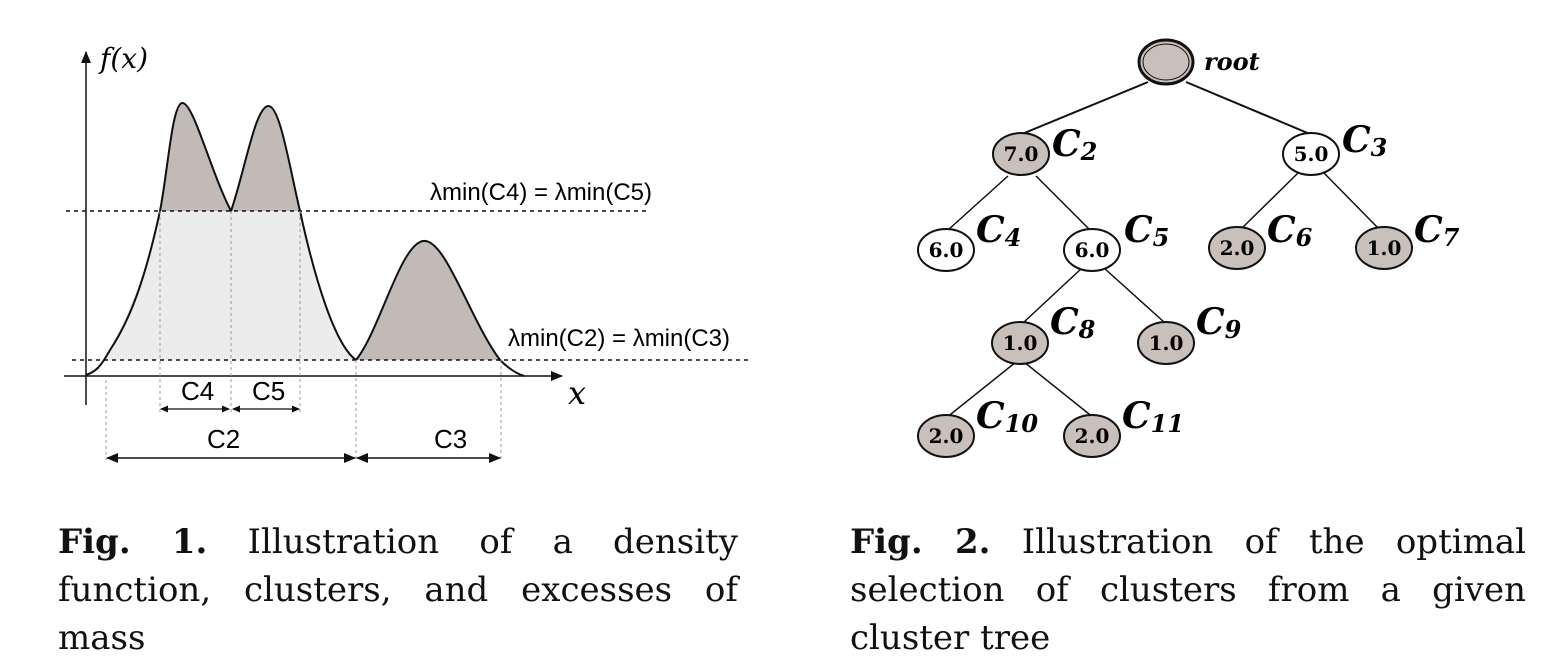 Image resolution: width=1546 pixels, height=662 pixels. I want to click on edge-root-c2, so click(1085, 108).